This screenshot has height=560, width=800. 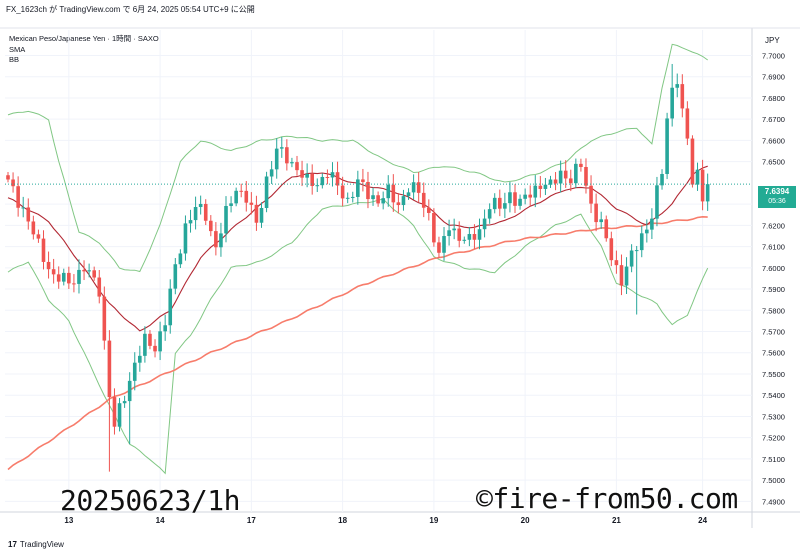 What do you see at coordinates (84, 38) in the screenshot?
I see `symbol-title: Mexican Peso/Japanese Yen · 1時間 · SAXO` at bounding box center [84, 38].